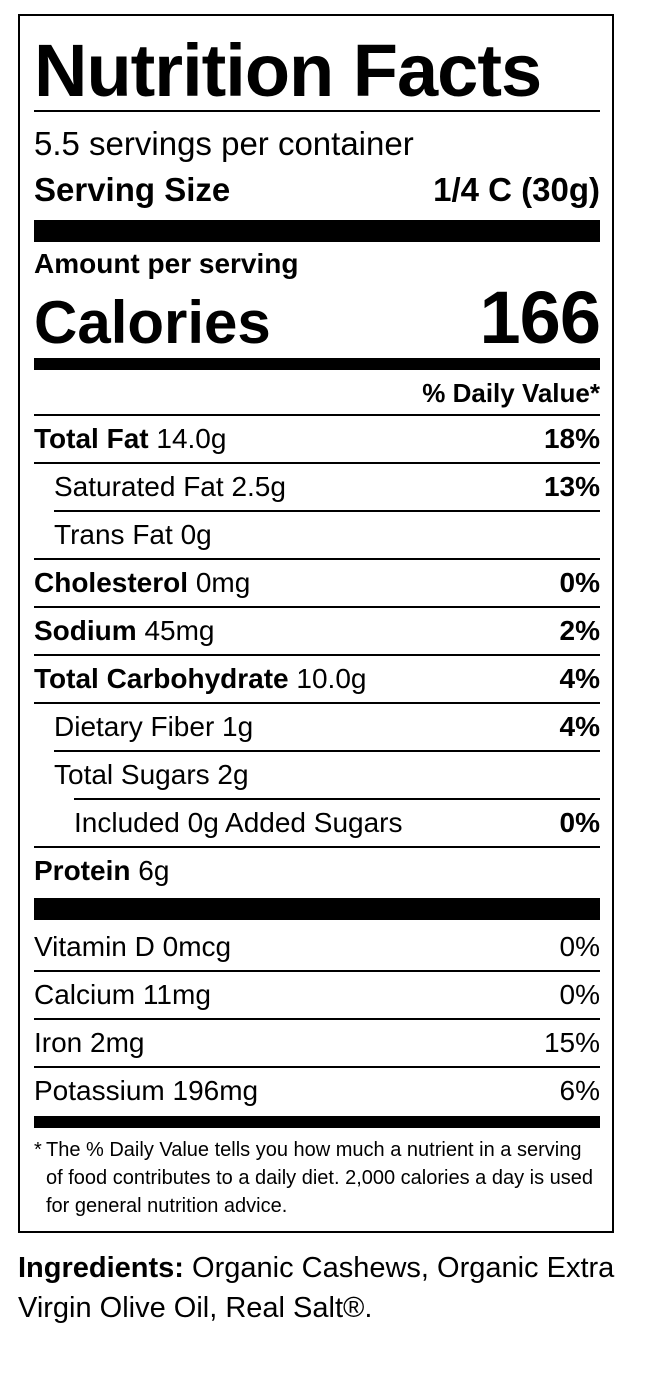 This screenshot has height=1396, width=648. I want to click on nutrient-name: Trans Fat, so click(113, 534).